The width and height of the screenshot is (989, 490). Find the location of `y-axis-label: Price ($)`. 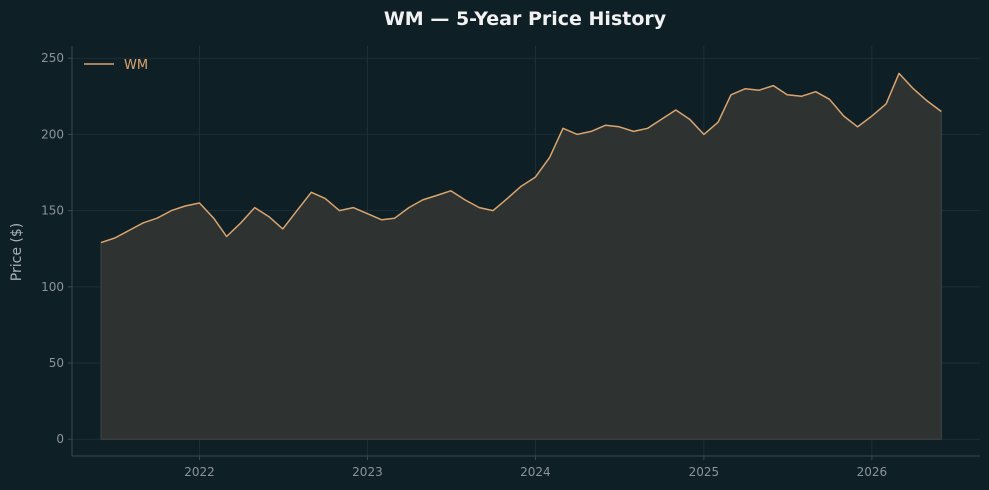

y-axis-label: Price ($) is located at coordinates (17, 252).